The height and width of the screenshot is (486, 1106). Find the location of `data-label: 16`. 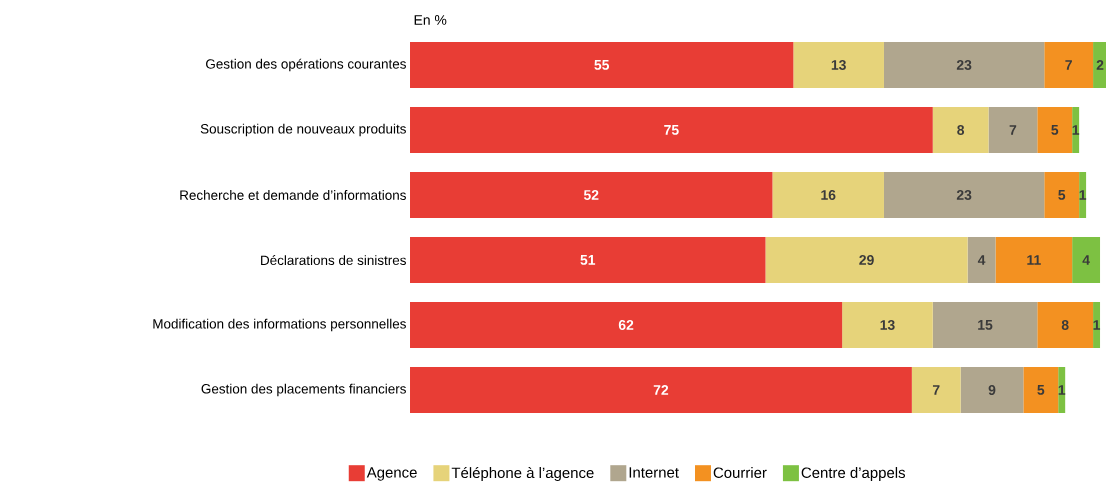

data-label: 16 is located at coordinates (828, 195).